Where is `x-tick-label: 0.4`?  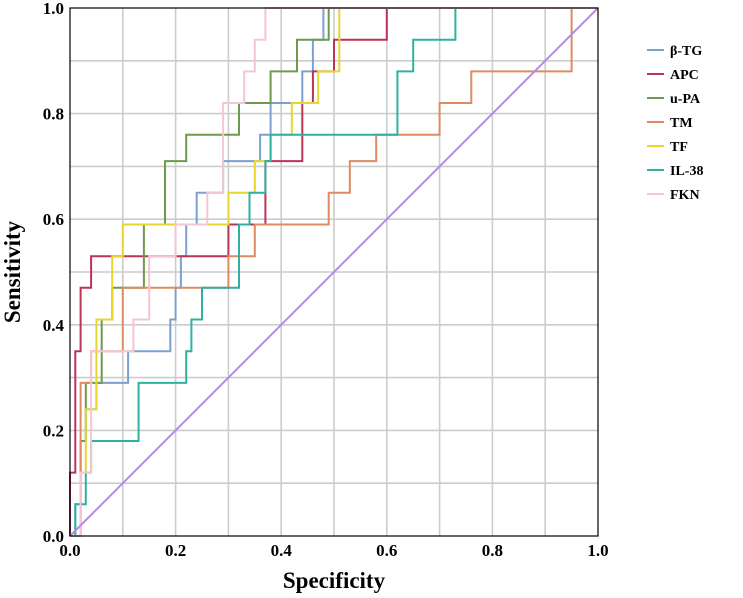 x-tick-label: 0.4 is located at coordinates (282, 550).